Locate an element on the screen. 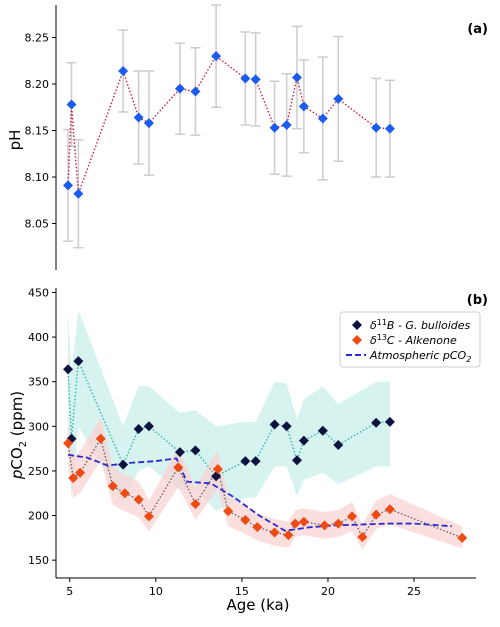  legend-boron-marker is located at coordinates (357, 325).